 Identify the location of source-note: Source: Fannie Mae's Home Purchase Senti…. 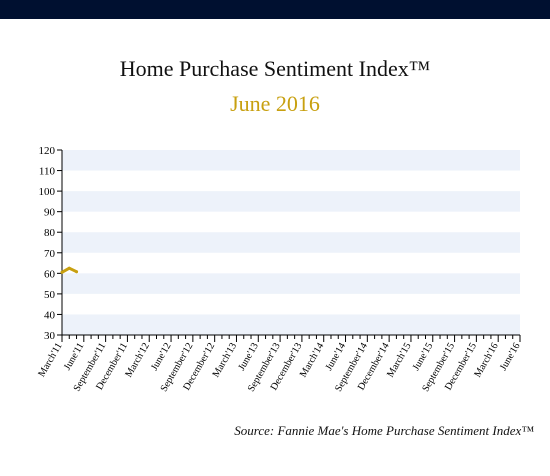
(384, 430).